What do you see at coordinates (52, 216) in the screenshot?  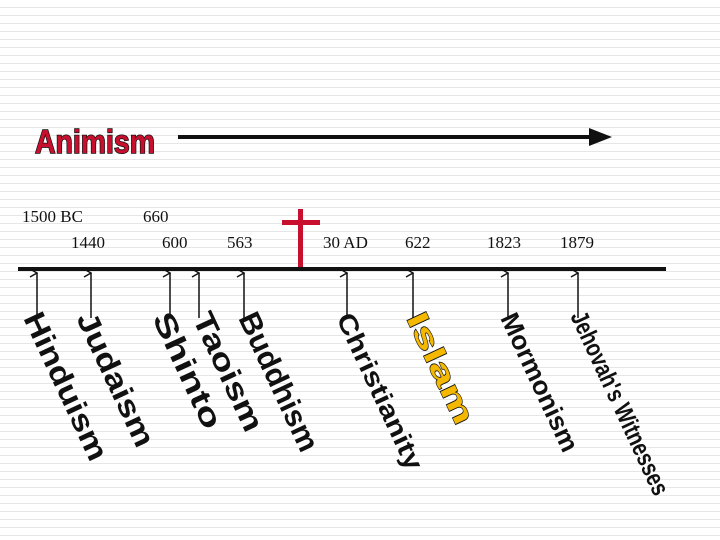 I see `date-1500bc: 1500 BC` at bounding box center [52, 216].